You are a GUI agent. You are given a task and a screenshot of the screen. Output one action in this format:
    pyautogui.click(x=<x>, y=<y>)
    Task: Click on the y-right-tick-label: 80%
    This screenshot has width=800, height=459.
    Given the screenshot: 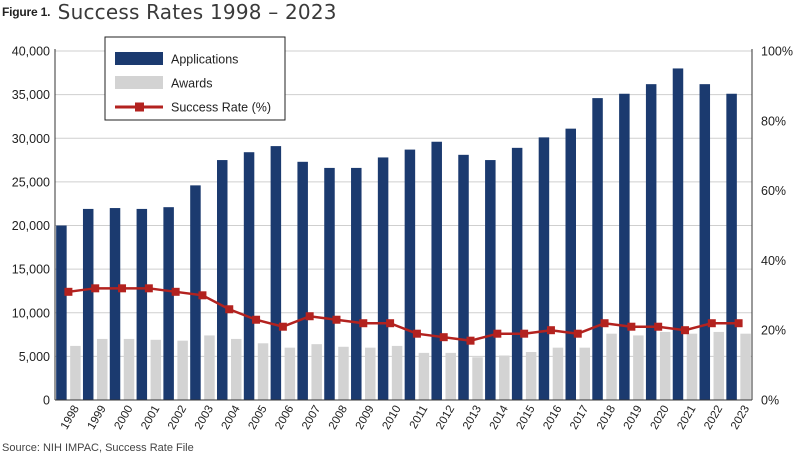 What is the action you would take?
    pyautogui.click(x=773, y=121)
    